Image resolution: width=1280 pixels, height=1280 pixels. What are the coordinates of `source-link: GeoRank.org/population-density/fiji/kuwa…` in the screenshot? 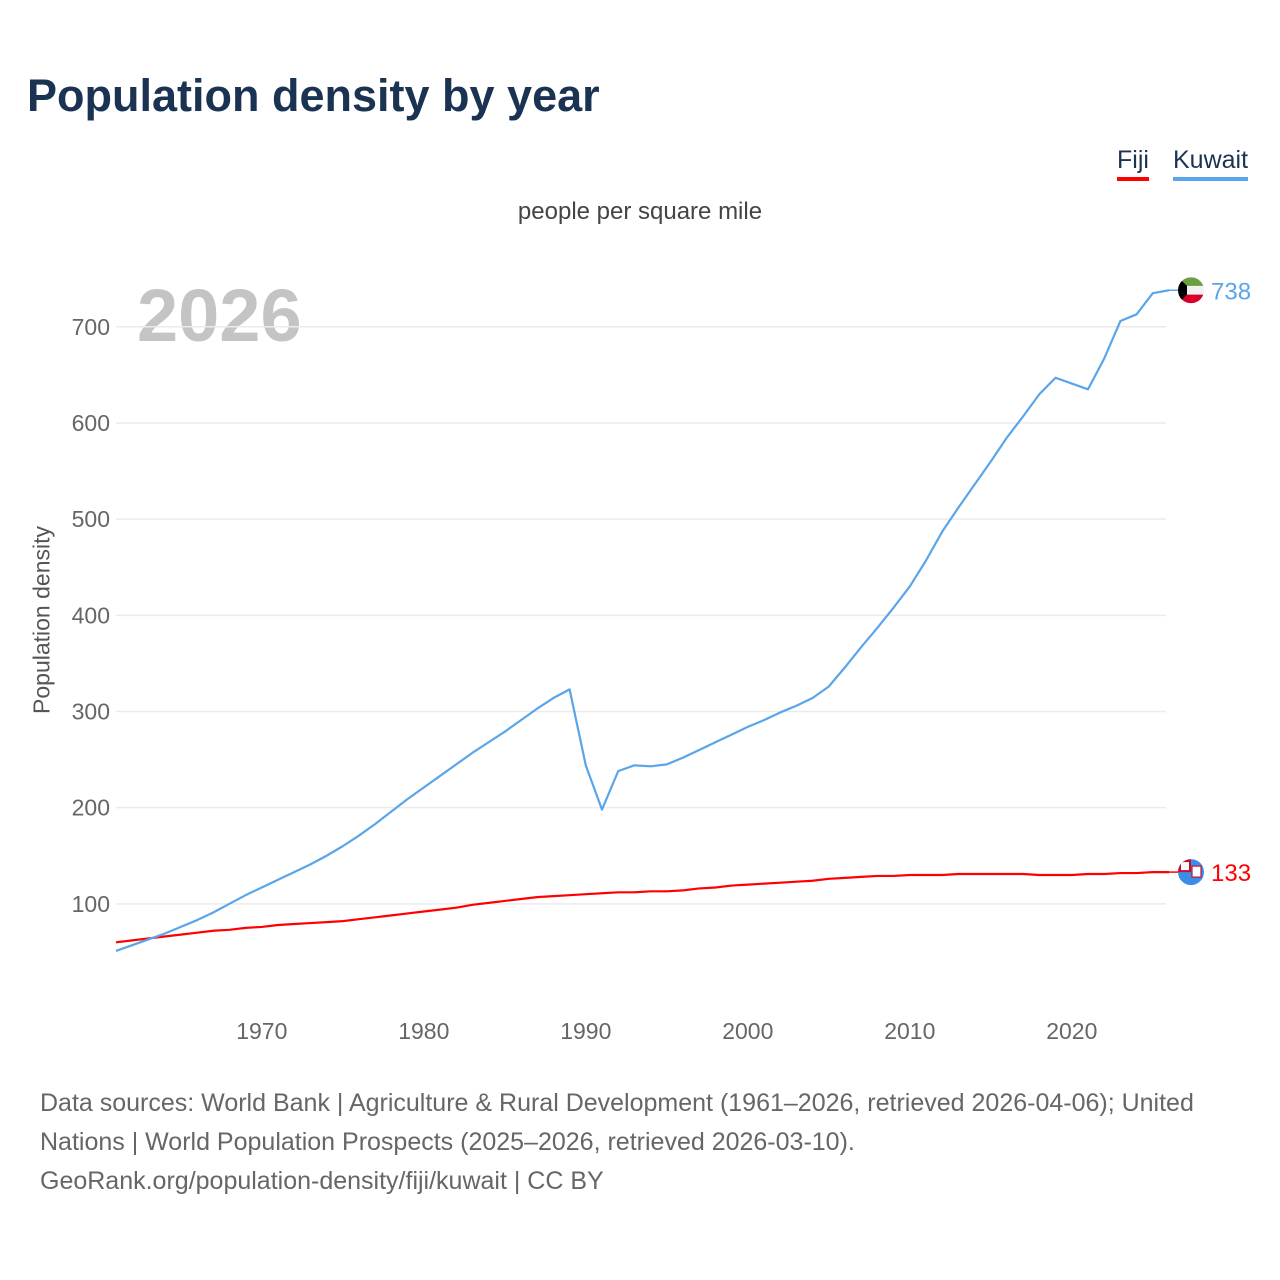 It's located at (322, 1181).